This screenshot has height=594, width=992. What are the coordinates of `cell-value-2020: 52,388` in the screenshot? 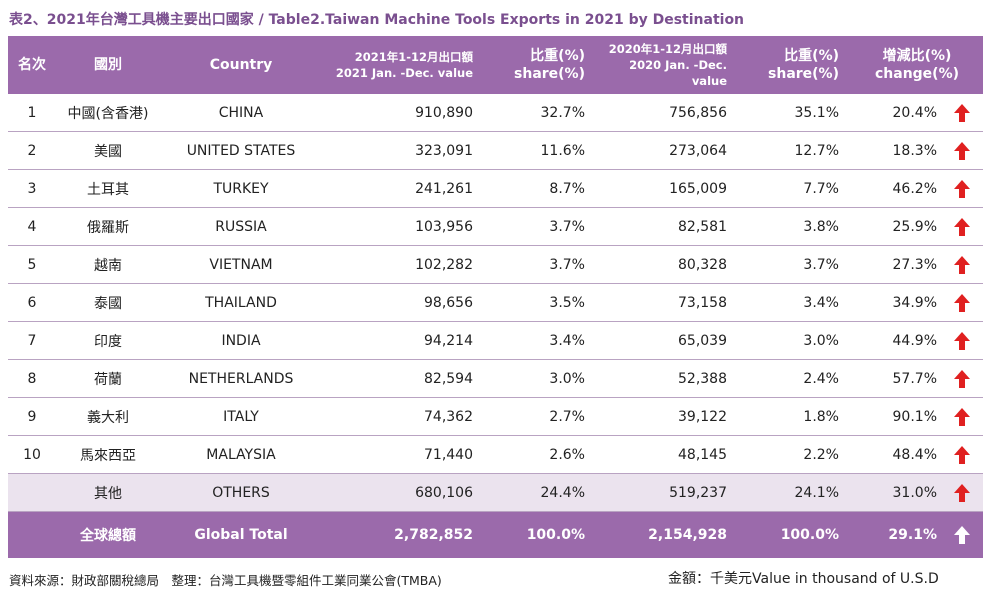 It's located at (668, 378).